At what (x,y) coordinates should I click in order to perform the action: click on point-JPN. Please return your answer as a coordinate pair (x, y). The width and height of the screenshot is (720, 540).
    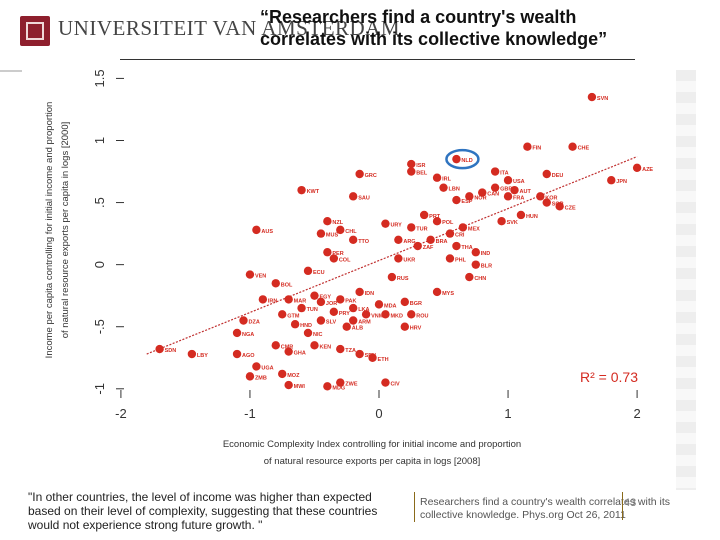
    Looking at the image, I should click on (611, 180).